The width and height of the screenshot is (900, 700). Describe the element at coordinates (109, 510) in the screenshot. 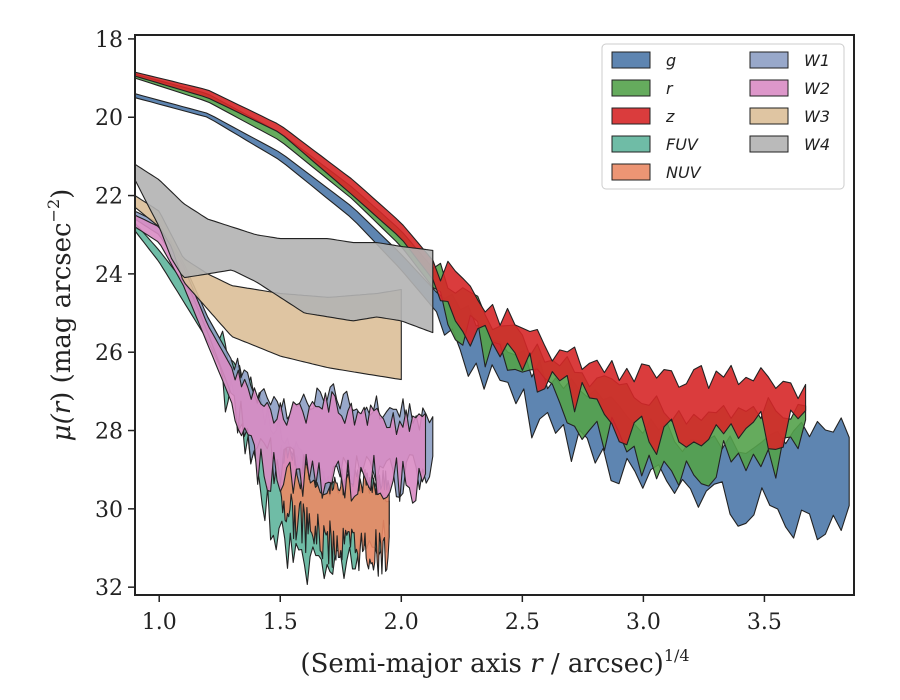

I see `y-tick-label: 30` at that location.